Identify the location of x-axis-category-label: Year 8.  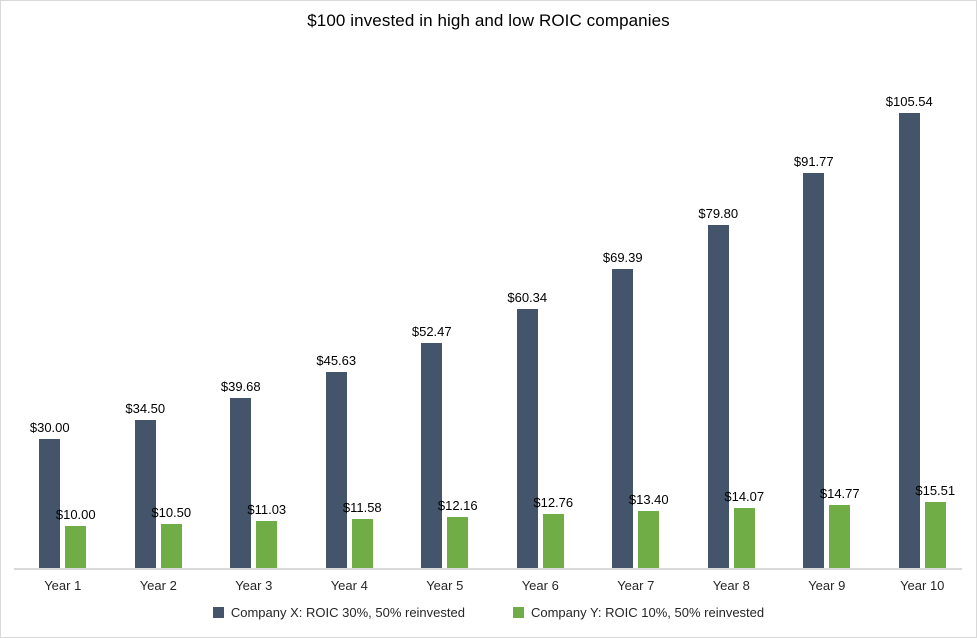
(731, 585).